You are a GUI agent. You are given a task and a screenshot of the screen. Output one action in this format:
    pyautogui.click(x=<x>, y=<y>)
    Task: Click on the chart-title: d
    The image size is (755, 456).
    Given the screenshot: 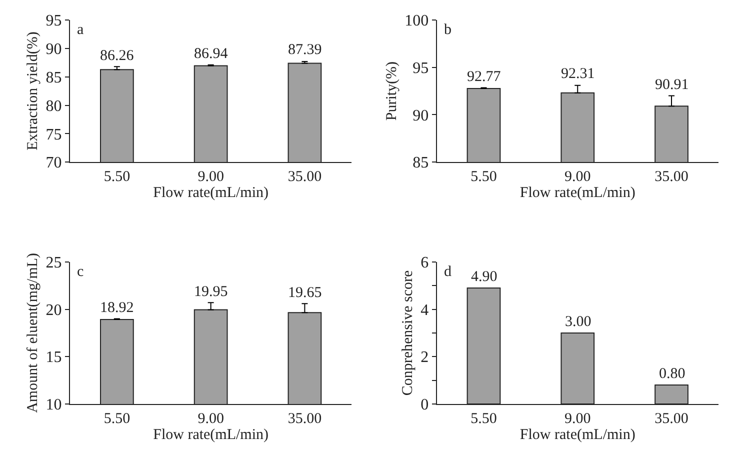 What is the action you would take?
    pyautogui.click(x=448, y=272)
    